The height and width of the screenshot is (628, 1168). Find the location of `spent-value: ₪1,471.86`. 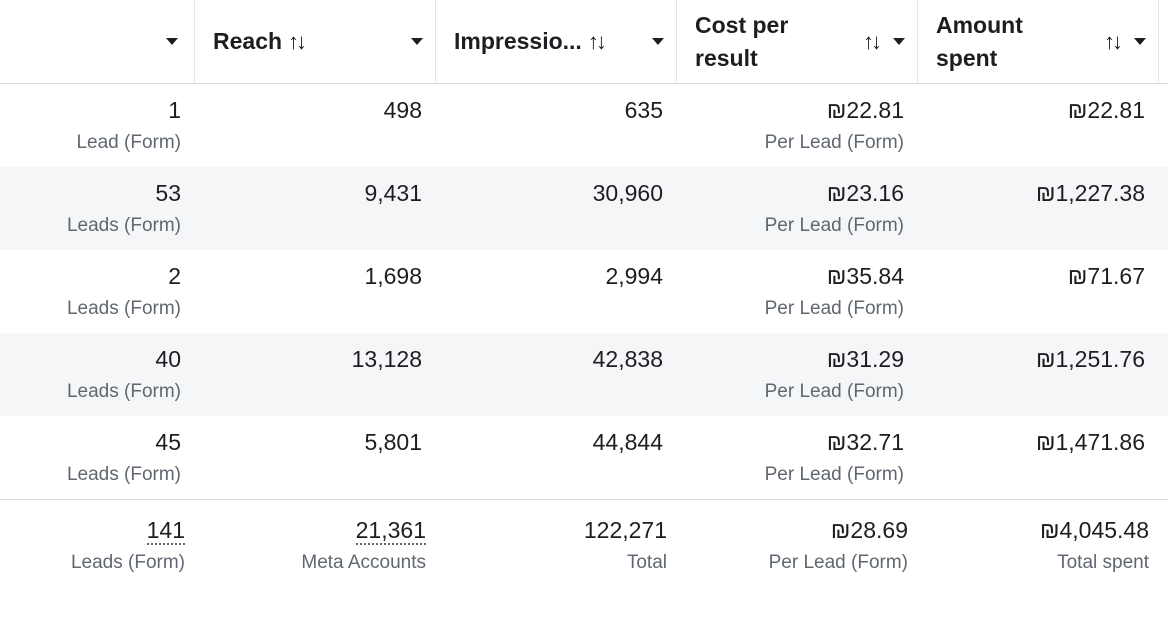

spent-value: ₪1,471.86 is located at coordinates (1090, 442).